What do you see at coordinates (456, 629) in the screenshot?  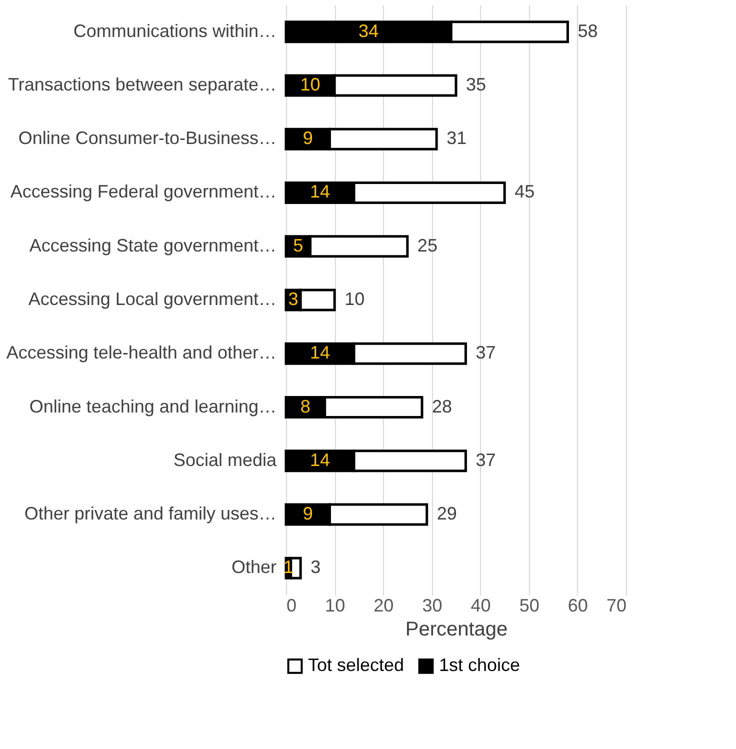 I see `x-axis-title: Percentage` at bounding box center [456, 629].